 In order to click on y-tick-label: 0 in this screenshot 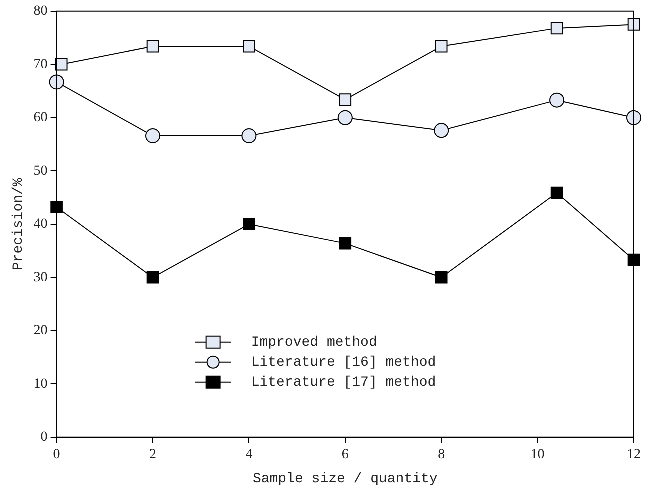, I will do `click(44, 438)`.